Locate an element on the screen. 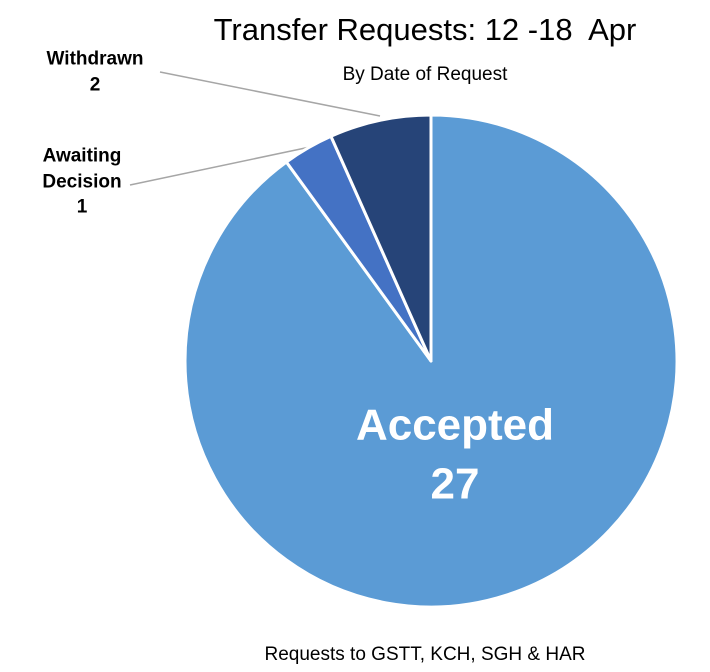  data-label-value: 27 is located at coordinates (455, 484).